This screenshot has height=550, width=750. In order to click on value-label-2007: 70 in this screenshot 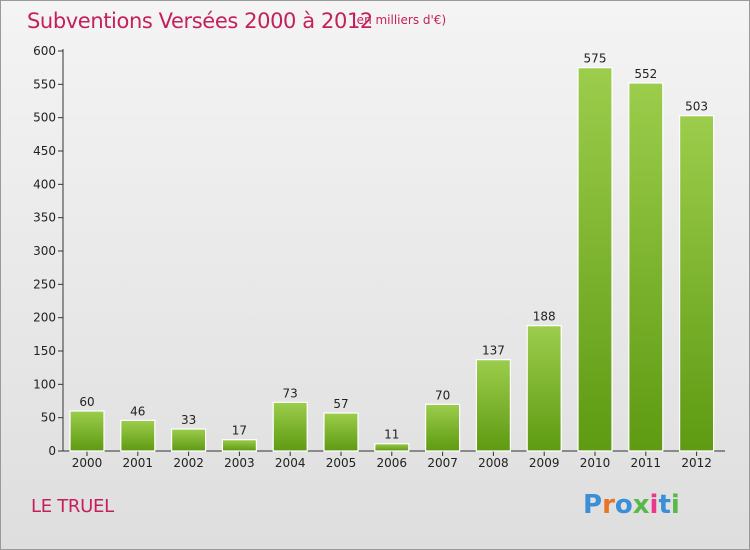, I will do `click(442, 395)`.